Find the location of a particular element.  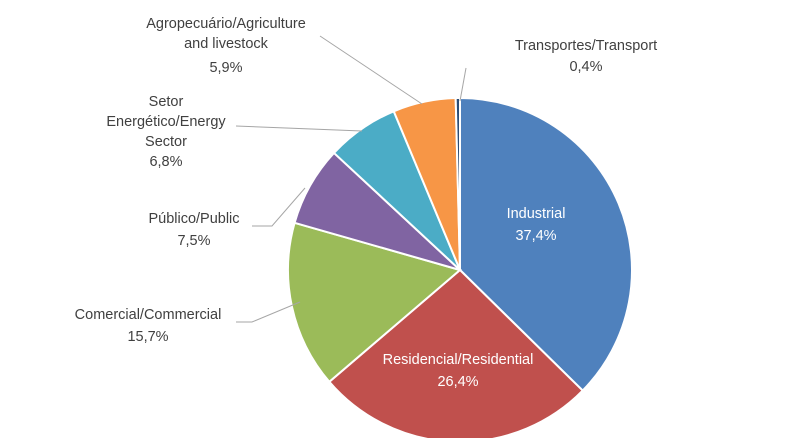

slice-label-energy-sector: Setor Energético/Energy Sector is located at coordinates (166, 122).